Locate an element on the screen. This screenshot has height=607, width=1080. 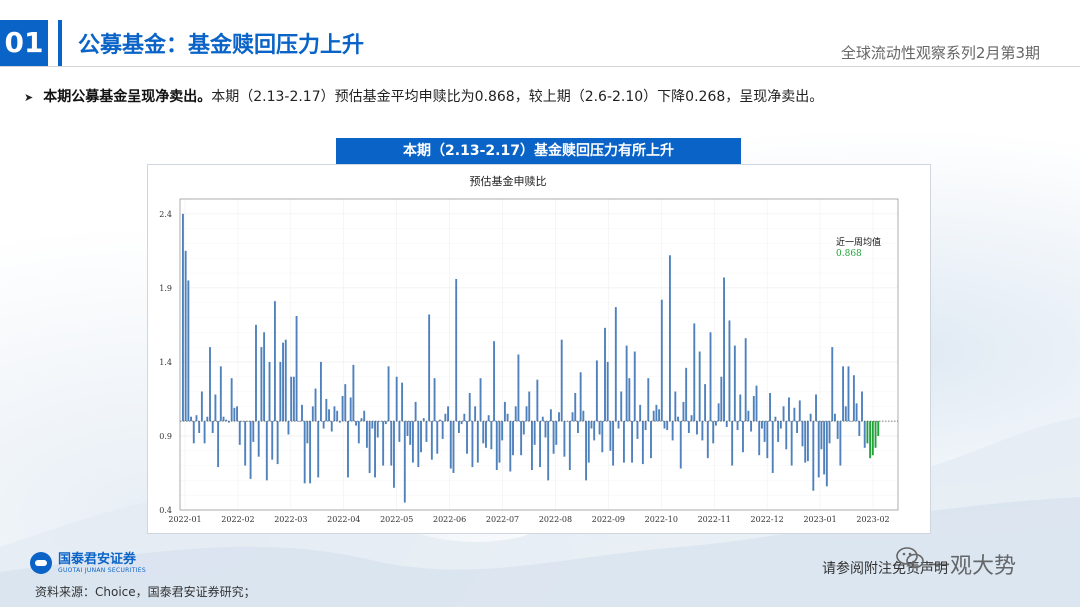
disclaimer-link: 请参阅附注免责声明 is located at coordinates (885, 569).